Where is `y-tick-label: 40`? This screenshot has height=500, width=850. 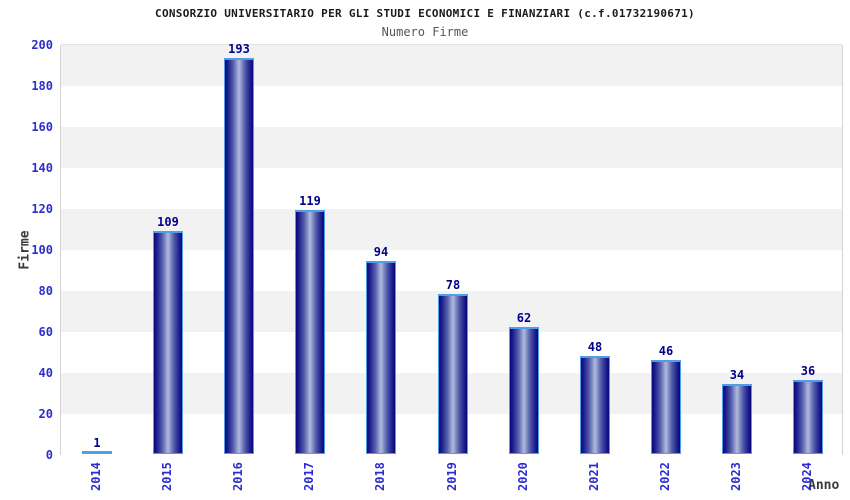
y-tick-label: 40 is located at coordinates (45, 373).